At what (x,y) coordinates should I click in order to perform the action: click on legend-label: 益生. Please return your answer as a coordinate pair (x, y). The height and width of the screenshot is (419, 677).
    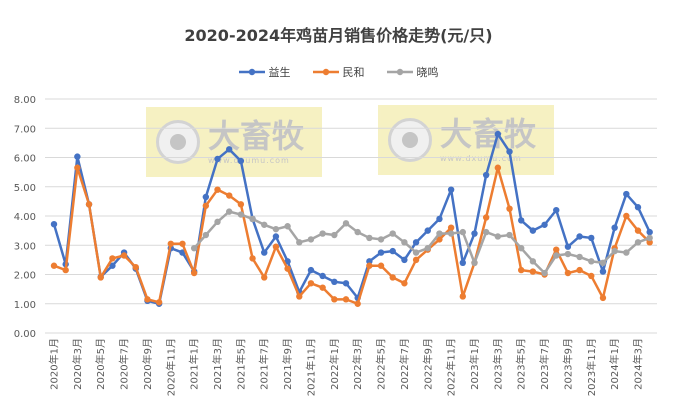
    Looking at the image, I should click on (279, 72).